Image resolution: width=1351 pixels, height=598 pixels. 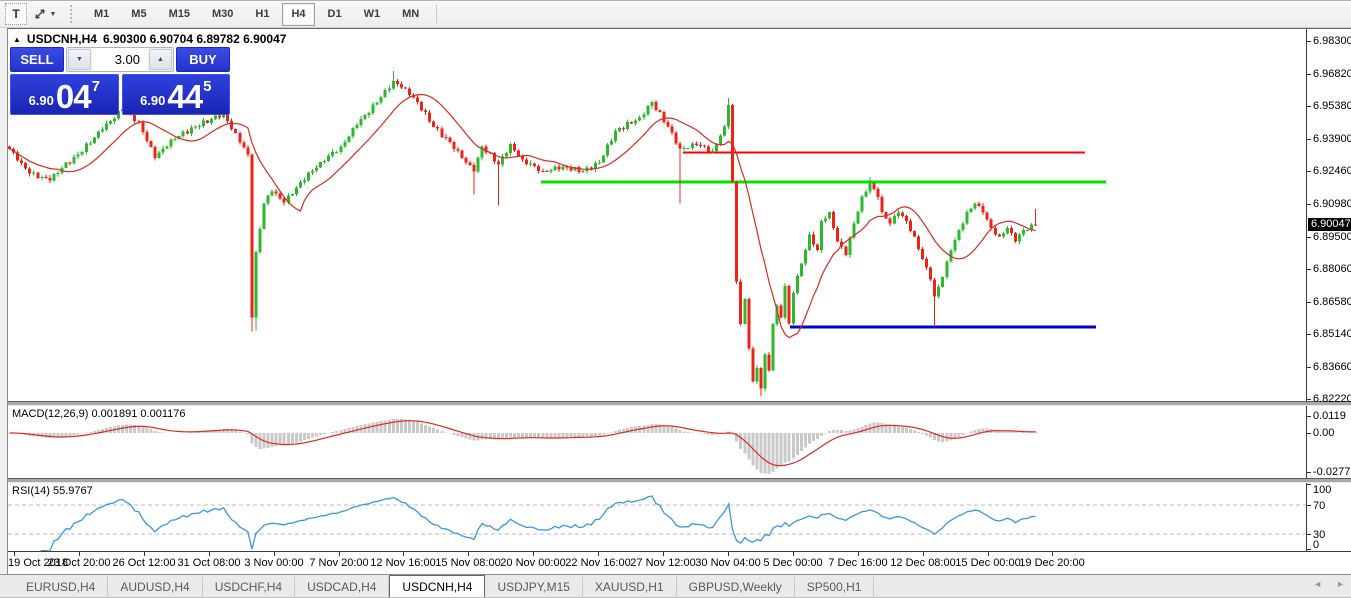 I want to click on macd-plot: MACD(12,26,9) 0.001891 0.001176, so click(x=657, y=442).